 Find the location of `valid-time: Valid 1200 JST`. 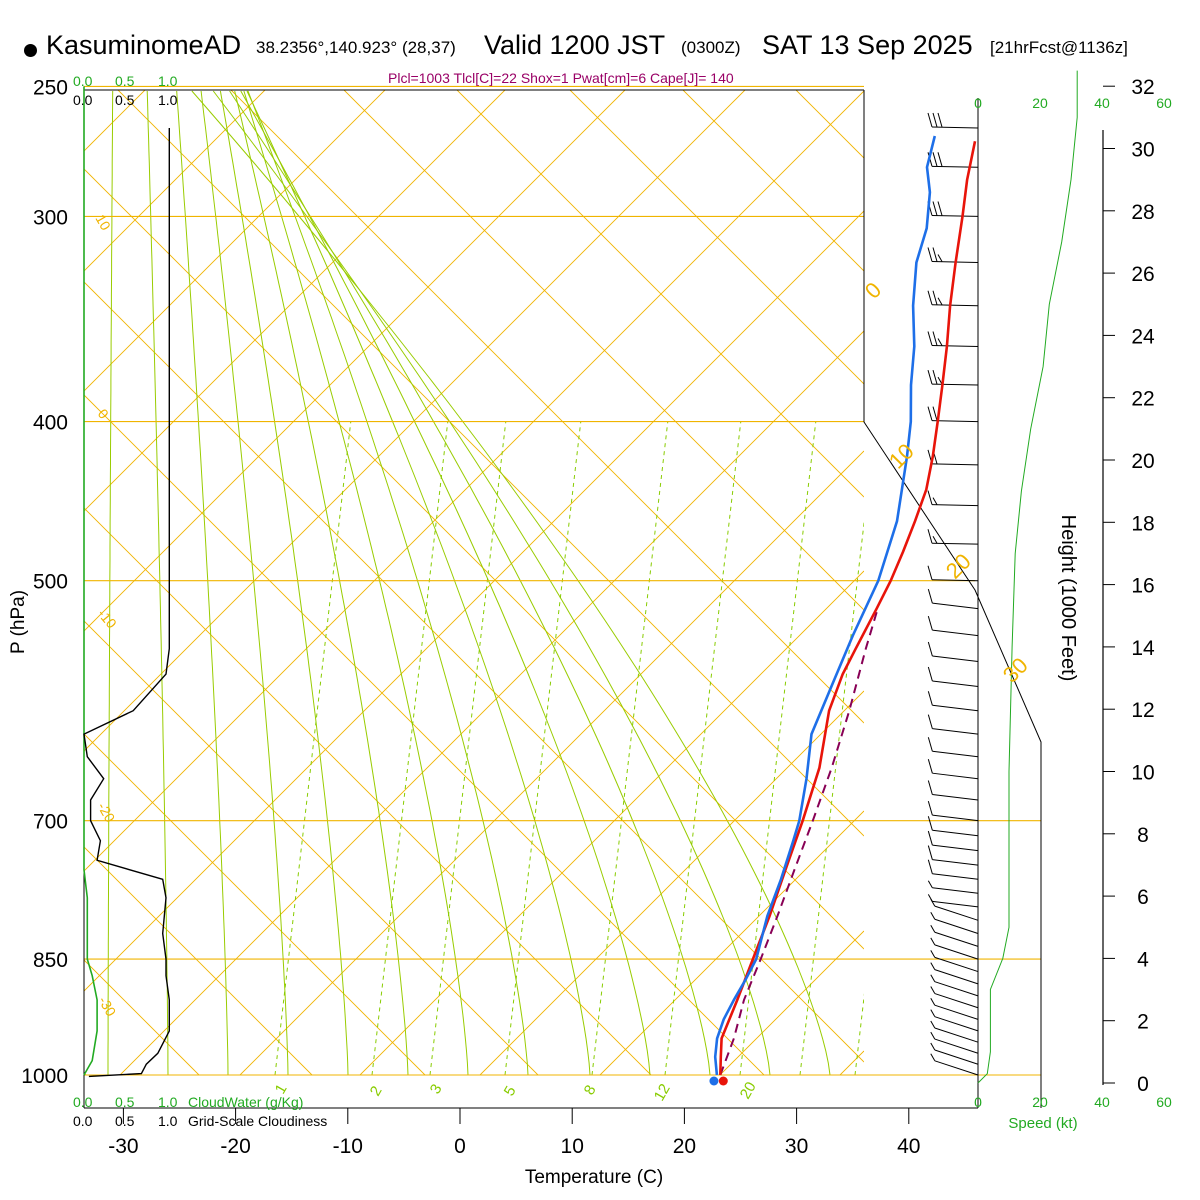

valid-time: Valid 1200 JST is located at coordinates (575, 45).